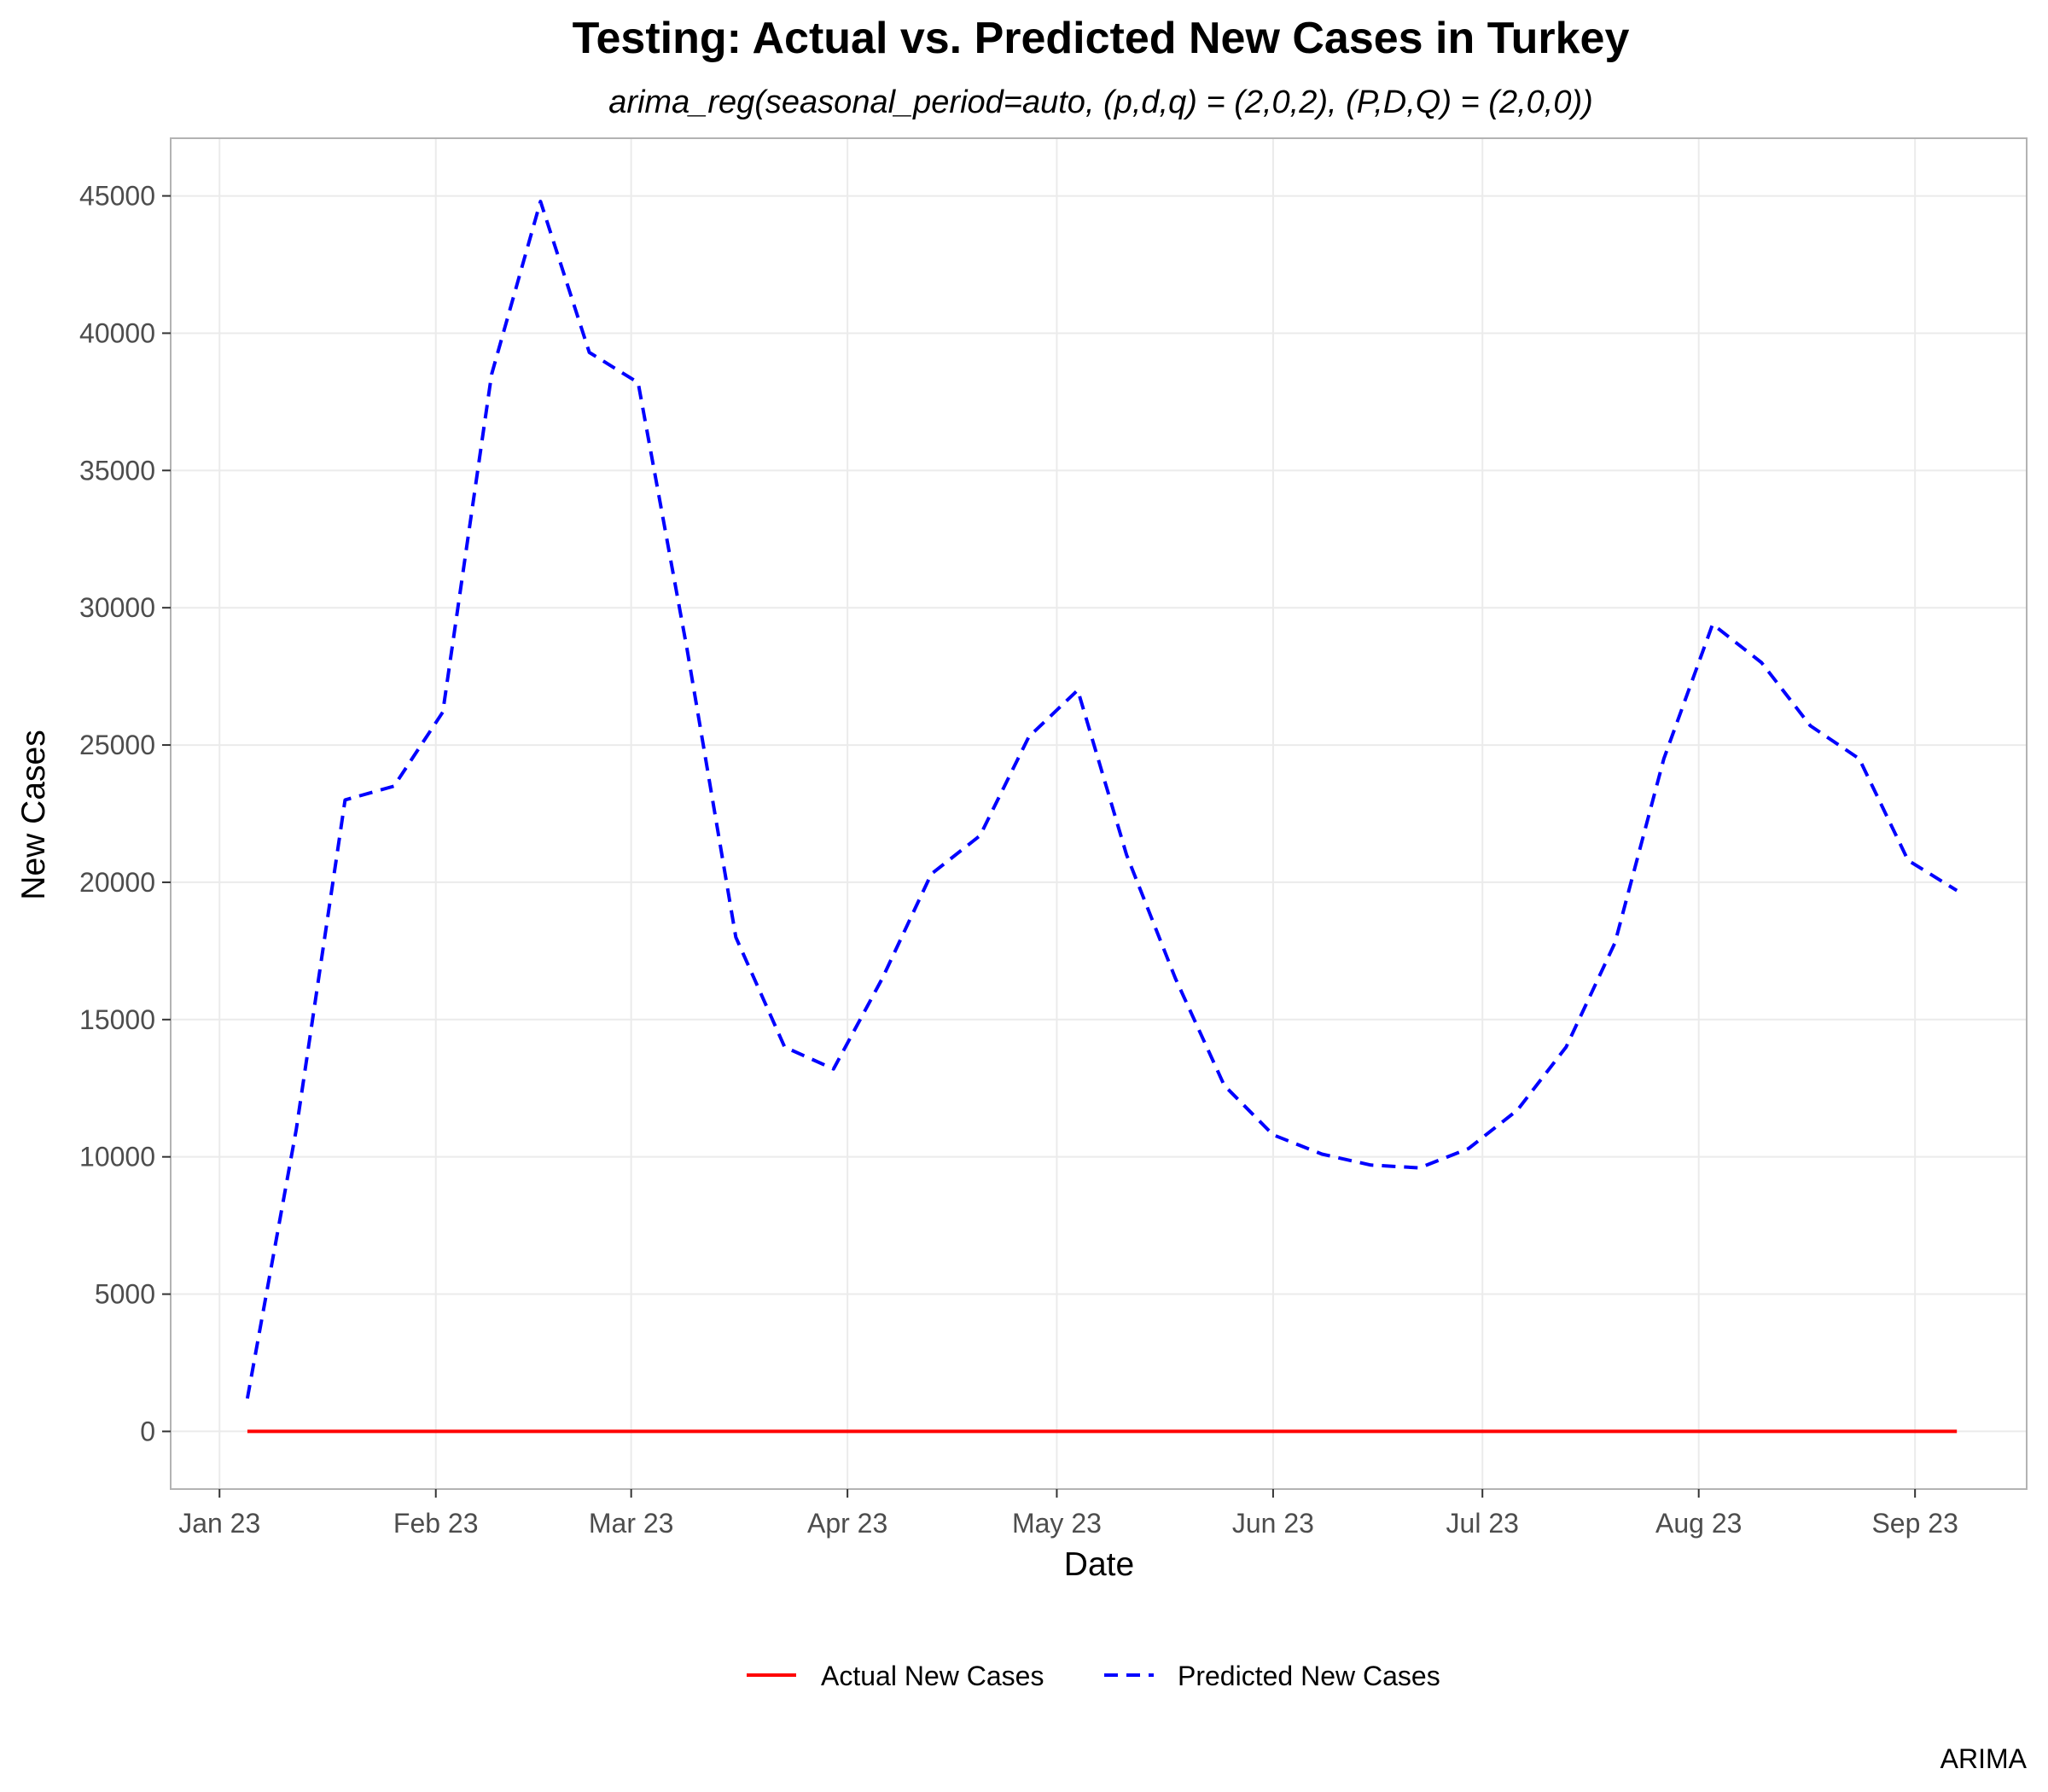 Image resolution: width=2048 pixels, height=1792 pixels. Describe the element at coordinates (117, 1020) in the screenshot. I see `y-tick-label: 15000` at that location.